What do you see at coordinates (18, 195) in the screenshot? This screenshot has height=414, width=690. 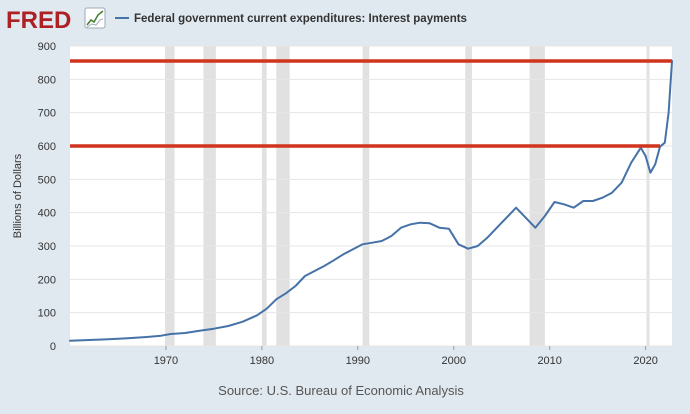 I see `y-axis-label: Billions of Dollars` at bounding box center [18, 195].